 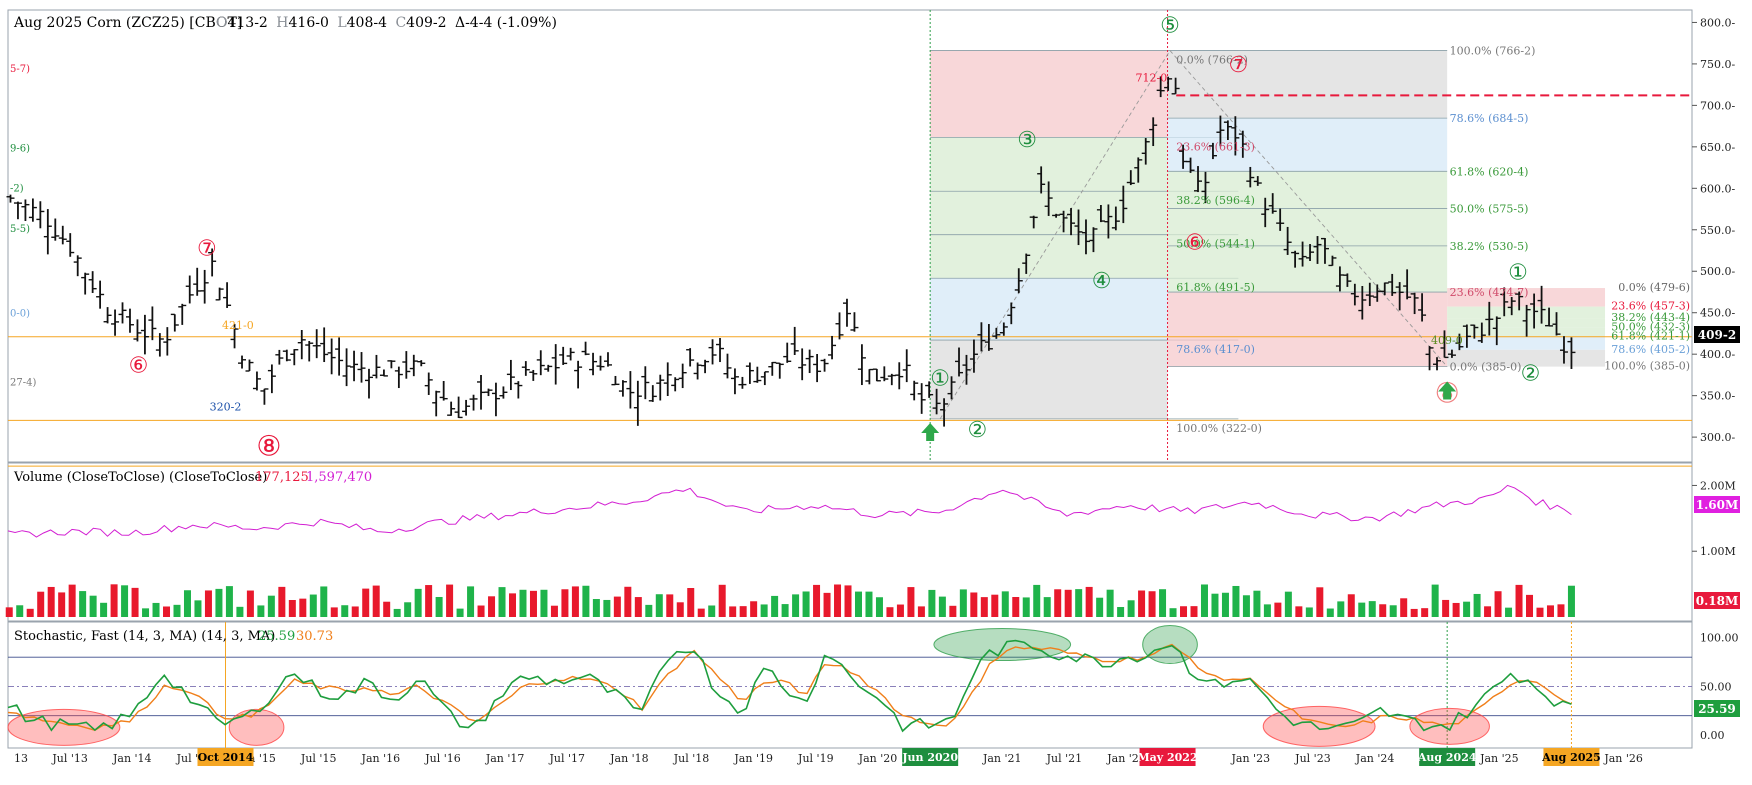 What do you see at coordinates (21, 758) in the screenshot?
I see `x-tick-label: 13` at bounding box center [21, 758].